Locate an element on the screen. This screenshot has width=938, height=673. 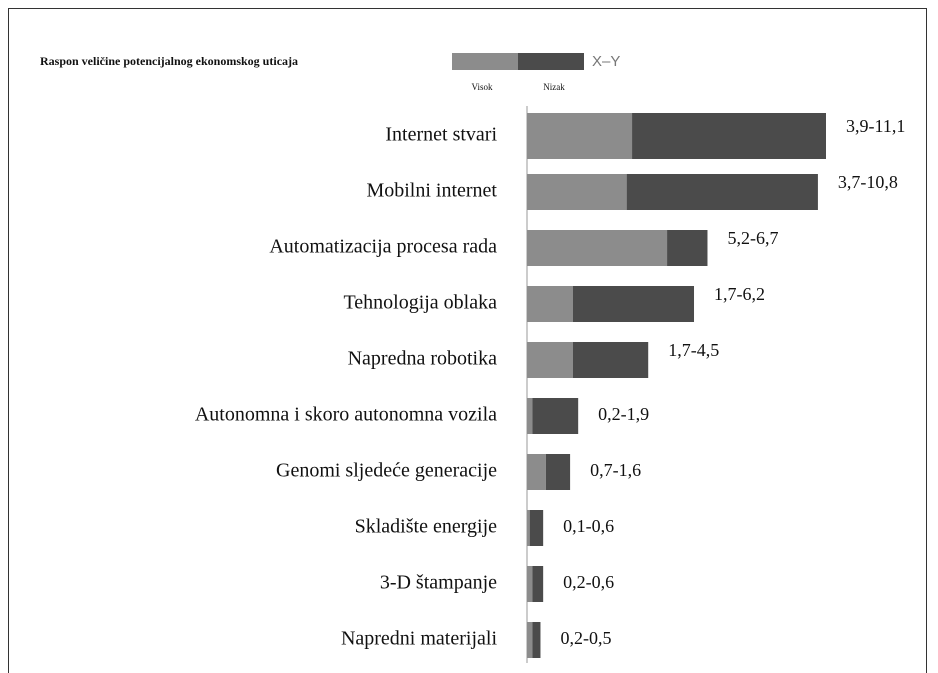
category-label: 3-D štampanje is located at coordinates (438, 583).